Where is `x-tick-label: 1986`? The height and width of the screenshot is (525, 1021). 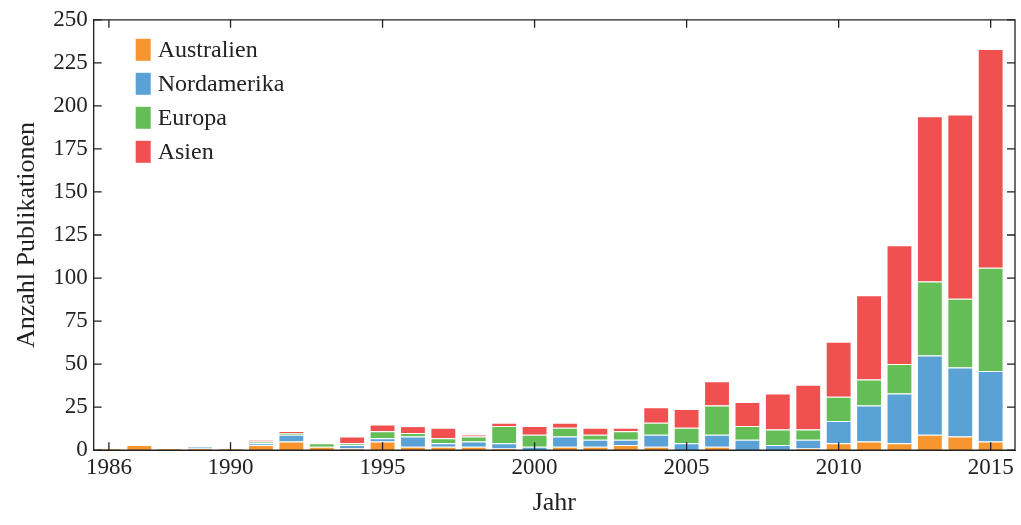 x-tick-label: 1986 is located at coordinates (108, 467).